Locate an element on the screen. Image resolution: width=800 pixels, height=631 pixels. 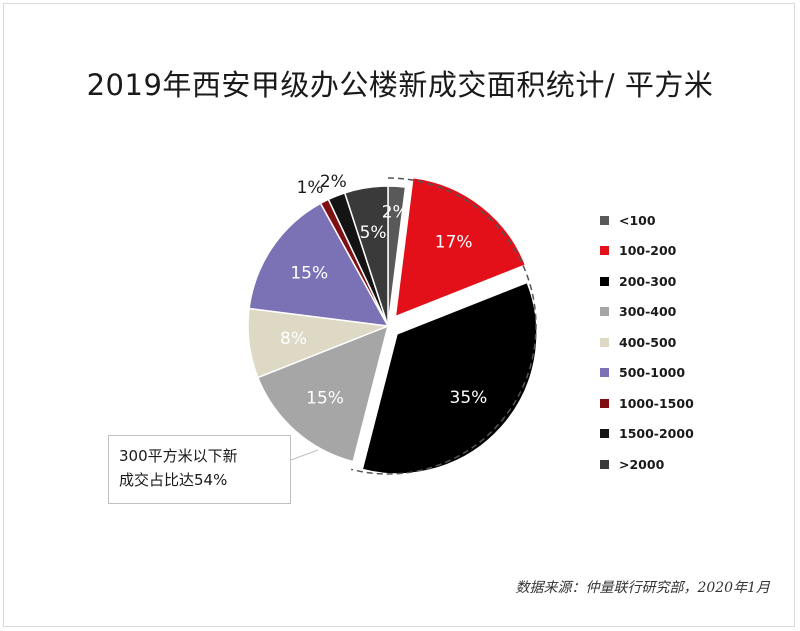
pie-label-100-200: 17% is located at coordinates (454, 242).